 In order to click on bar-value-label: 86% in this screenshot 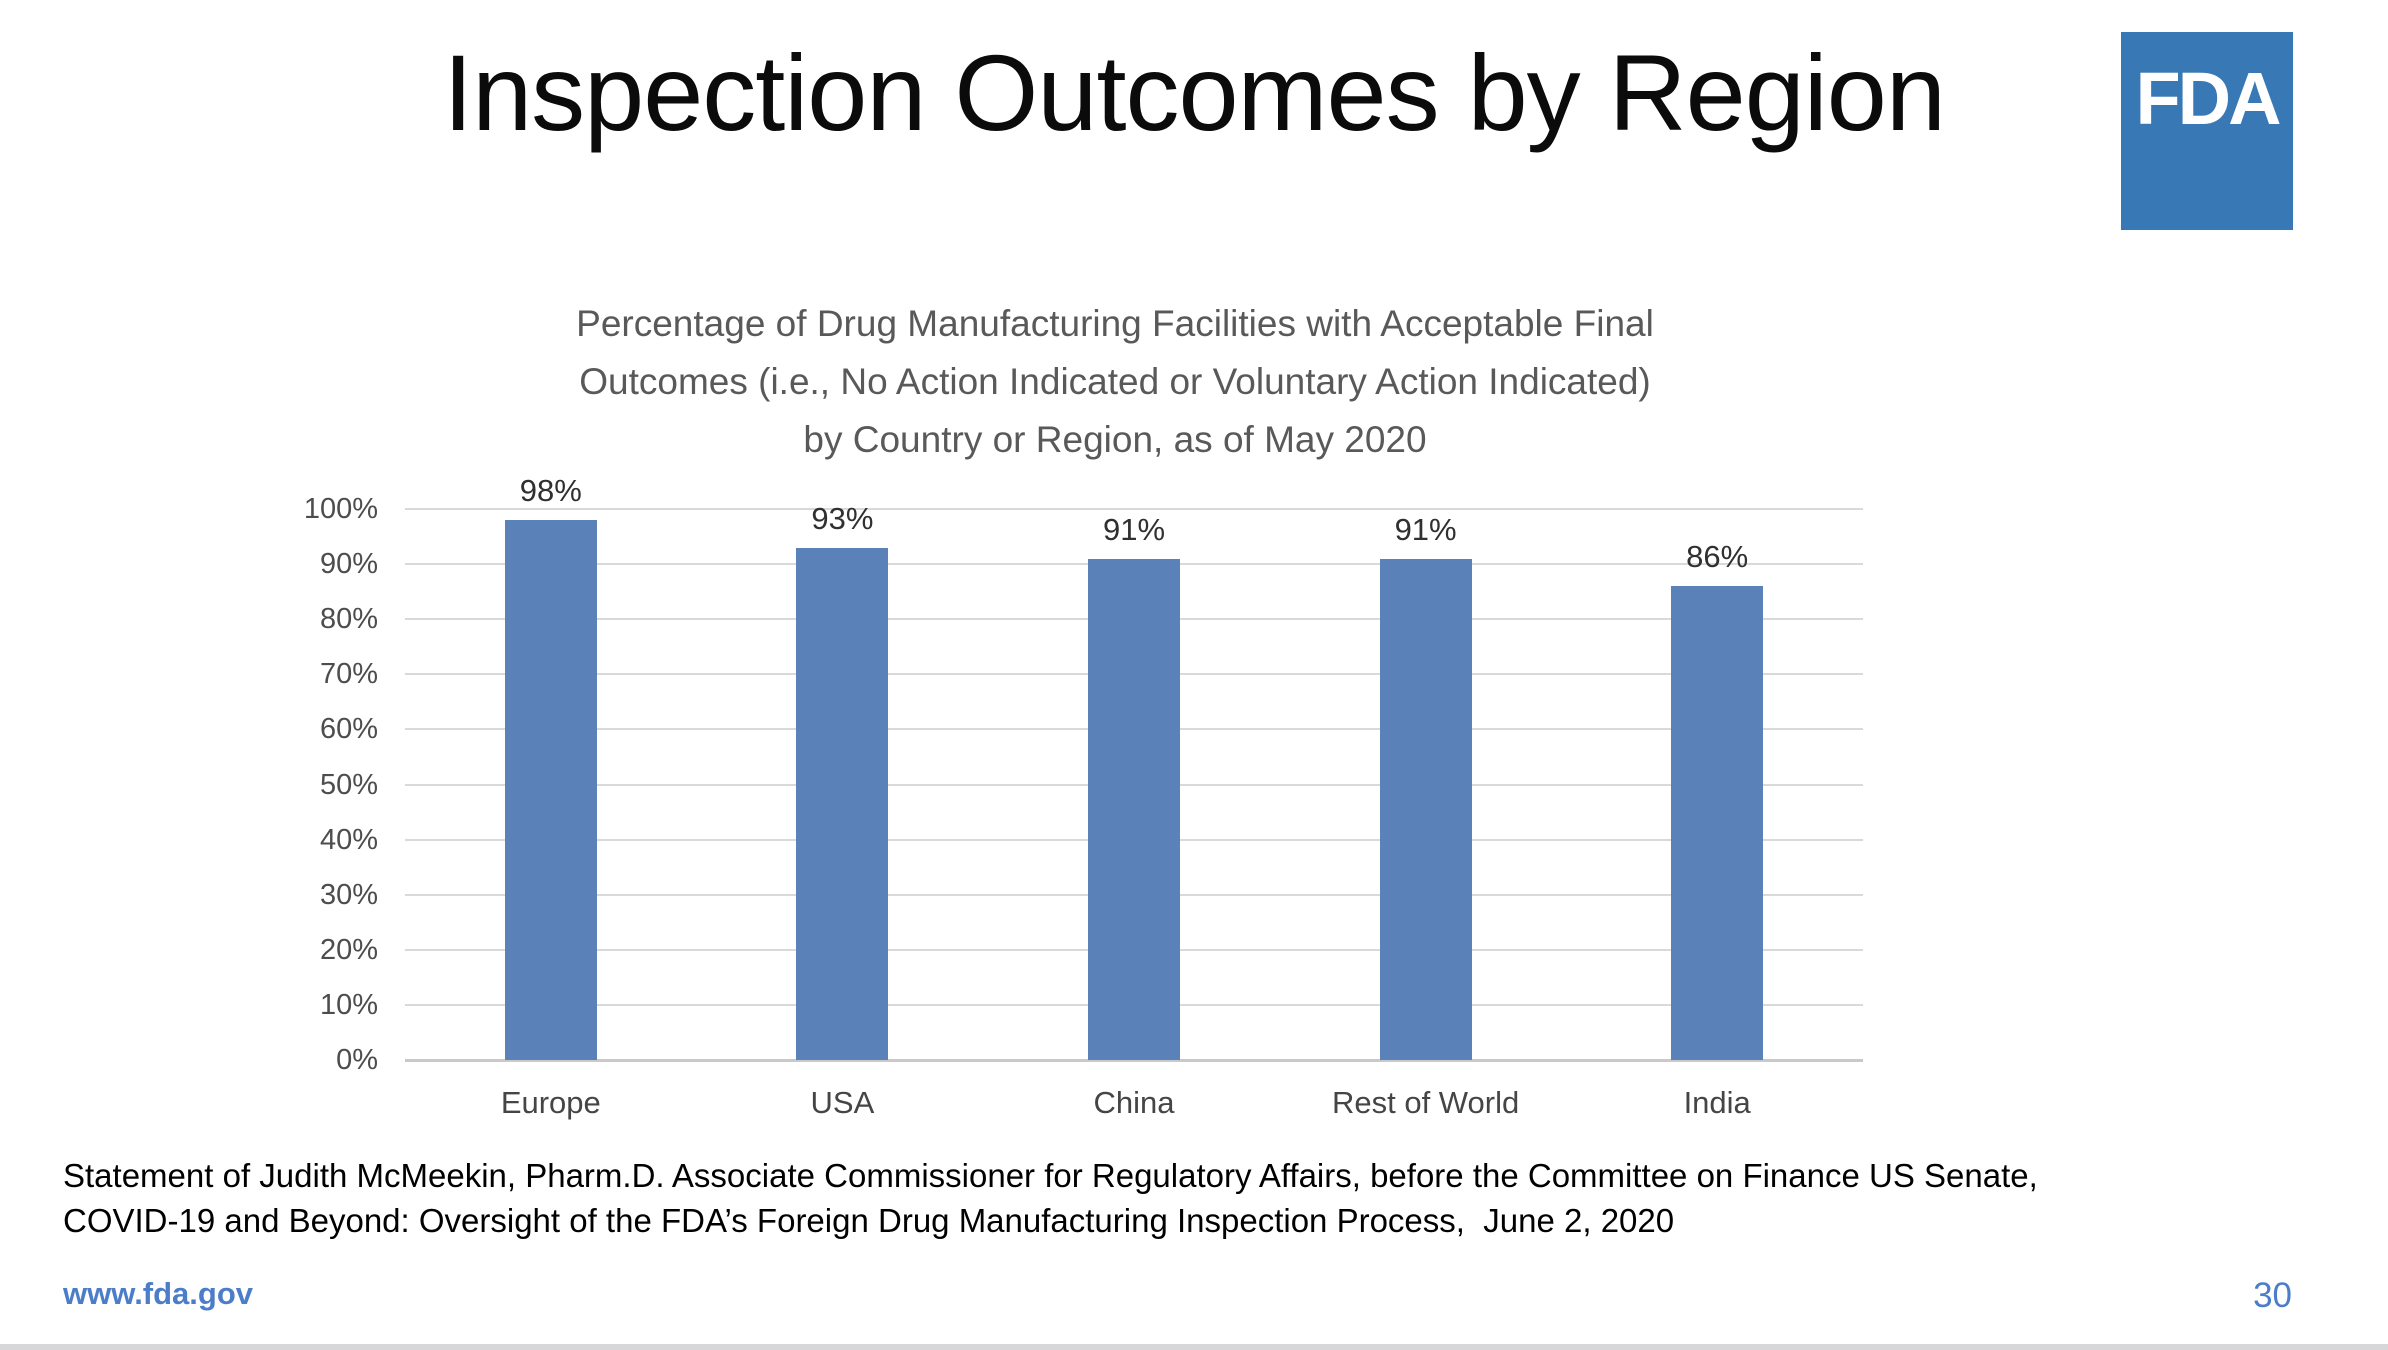, I will do `click(1717, 557)`.